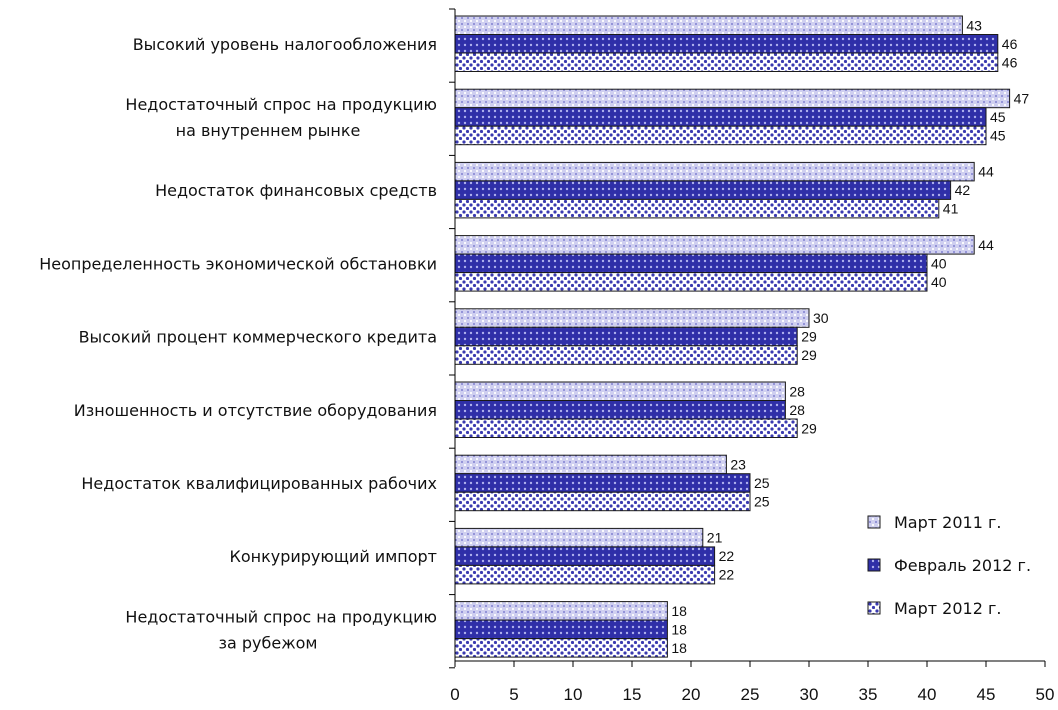 Image resolution: width=1058 pixels, height=710 pixels. What do you see at coordinates (951, 209) in the screenshot?
I see `value-label: 41` at bounding box center [951, 209].